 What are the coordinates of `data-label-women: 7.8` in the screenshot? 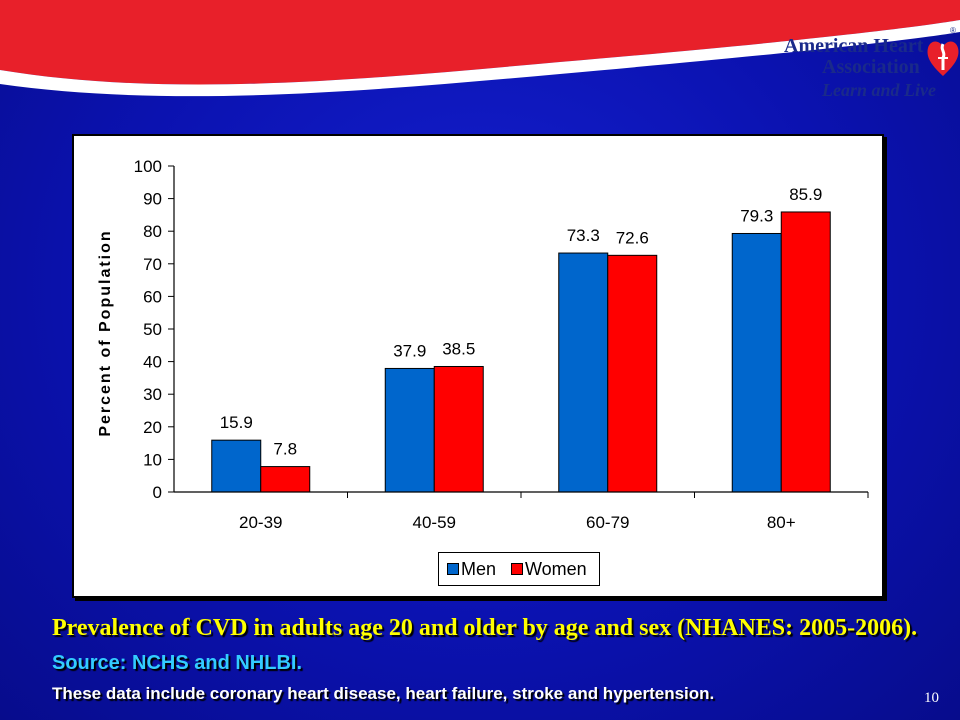 It's located at (285, 449).